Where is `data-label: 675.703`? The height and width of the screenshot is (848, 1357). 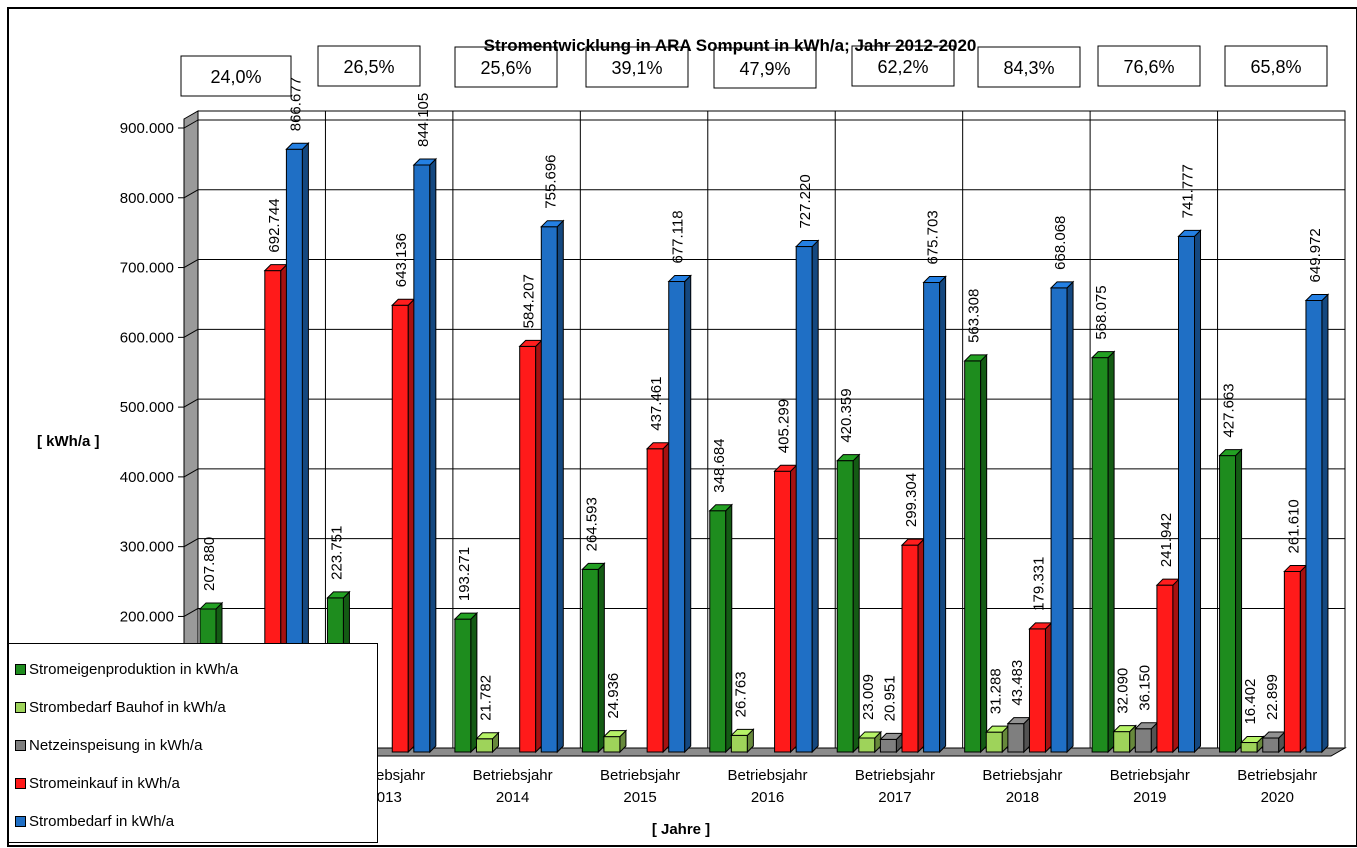 data-label: 675.703 is located at coordinates (933, 237).